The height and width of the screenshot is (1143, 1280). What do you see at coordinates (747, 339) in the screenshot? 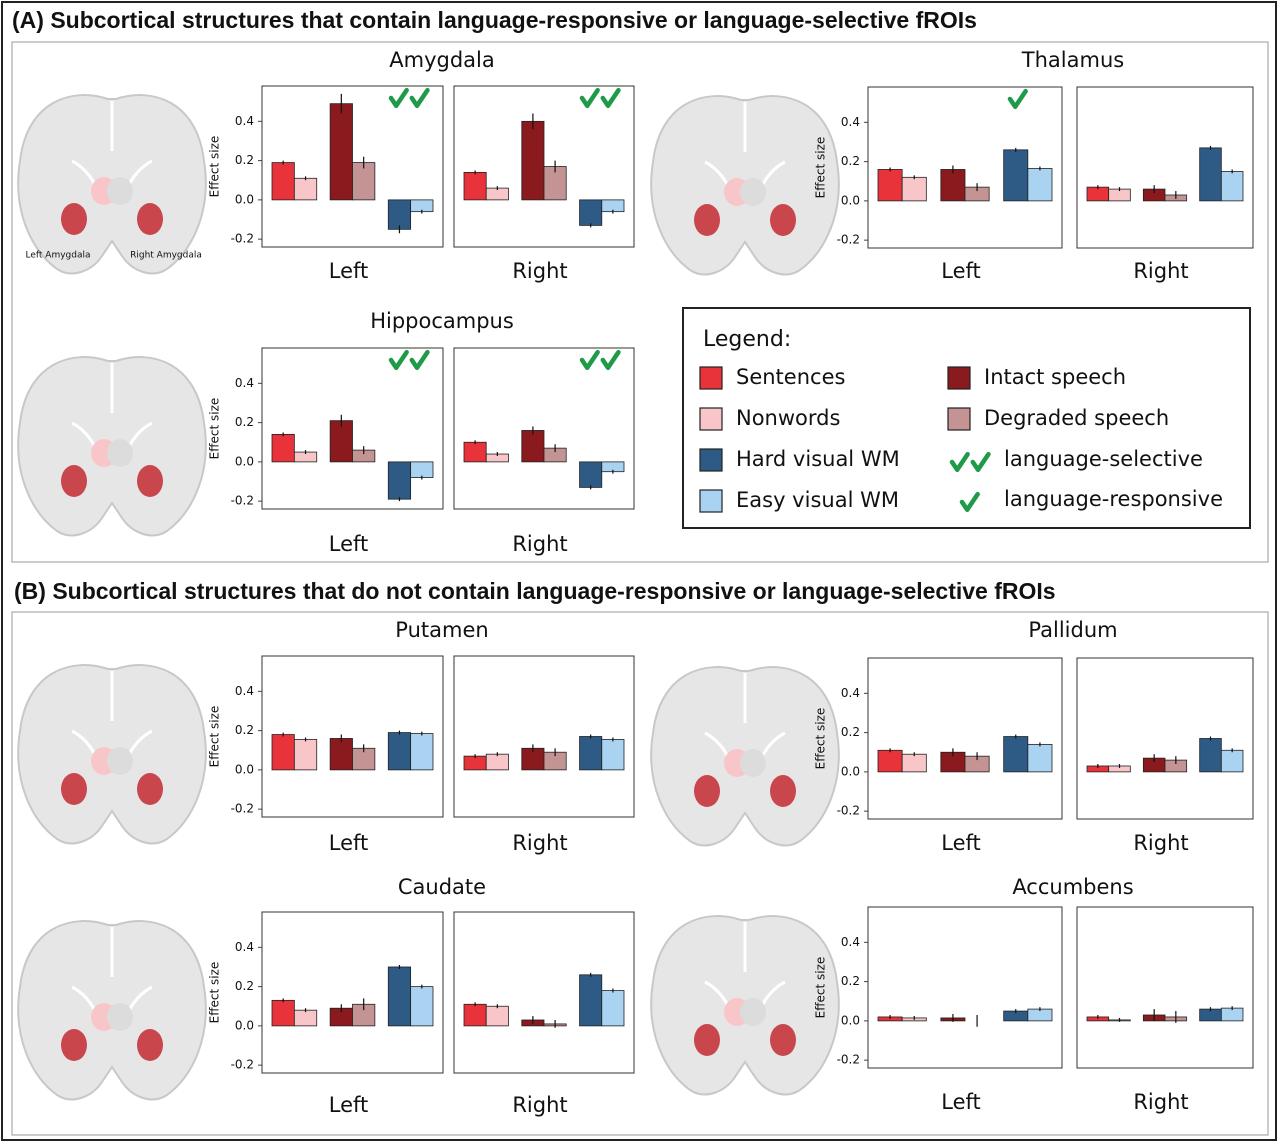
I see `legend-title: Legend:` at bounding box center [747, 339].